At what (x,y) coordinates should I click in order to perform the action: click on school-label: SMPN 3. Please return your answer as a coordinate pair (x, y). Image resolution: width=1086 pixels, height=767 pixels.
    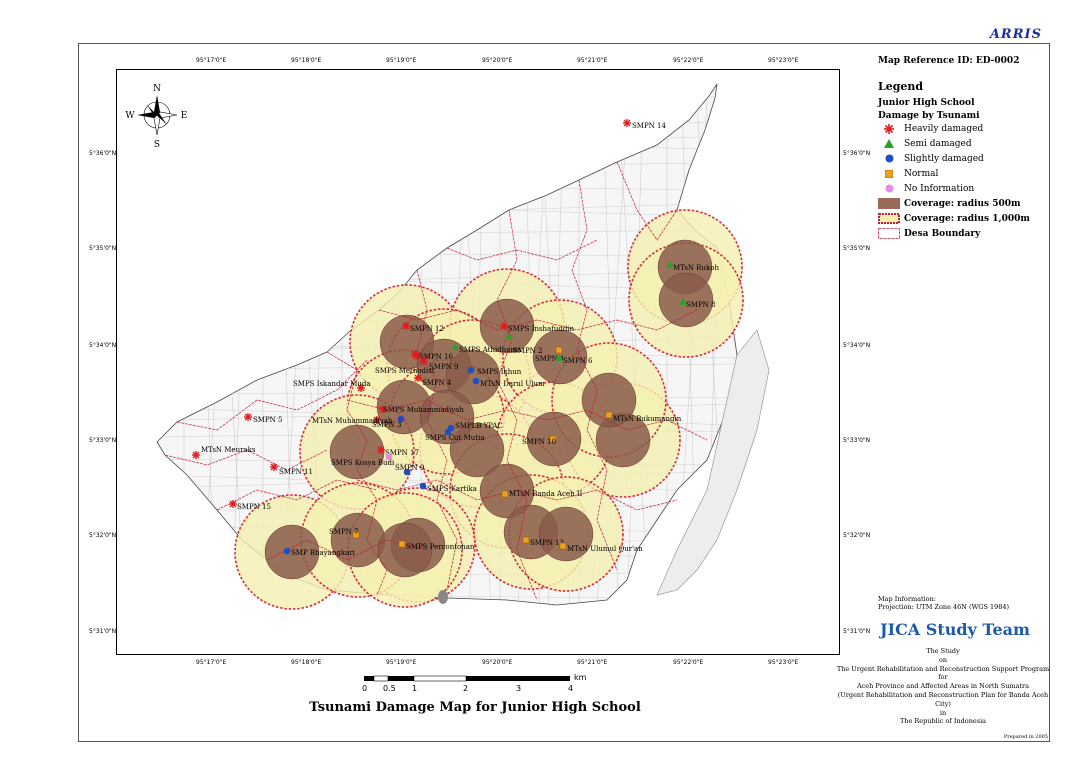
    Looking at the image, I should click on (386, 425).